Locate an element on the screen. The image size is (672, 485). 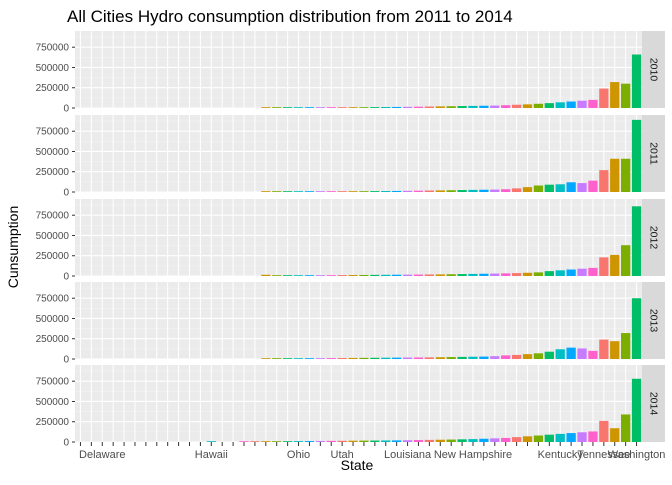
facet-strip-label: 2011 is located at coordinates (654, 153).